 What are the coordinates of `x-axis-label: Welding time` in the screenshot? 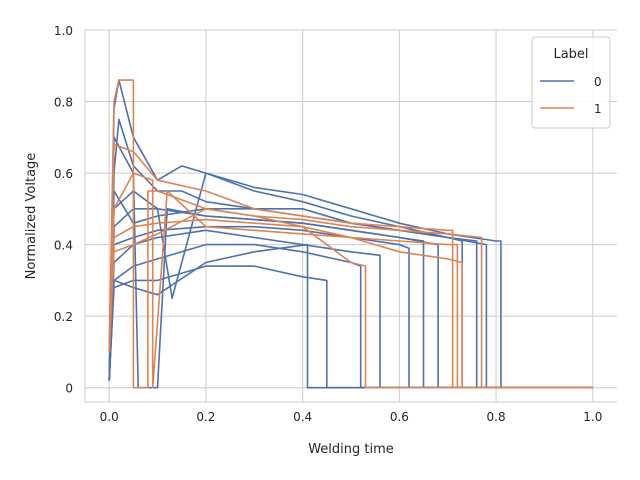 It's located at (351, 449).